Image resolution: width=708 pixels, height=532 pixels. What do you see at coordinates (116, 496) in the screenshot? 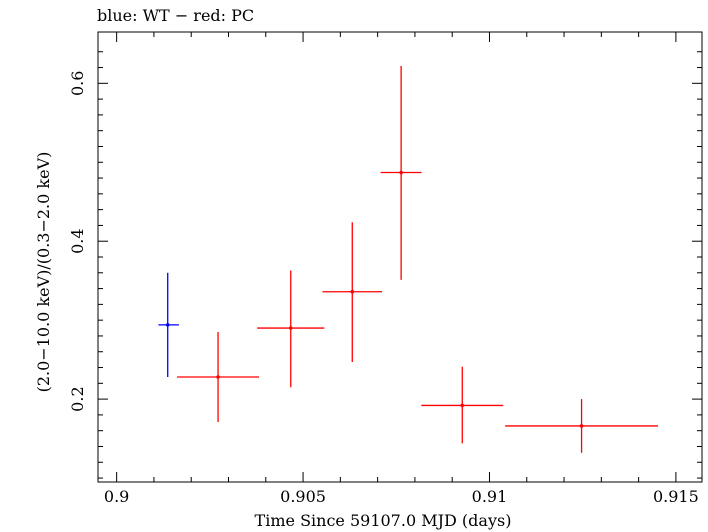
I see `x-tick-label: 0.9` at bounding box center [116, 496].